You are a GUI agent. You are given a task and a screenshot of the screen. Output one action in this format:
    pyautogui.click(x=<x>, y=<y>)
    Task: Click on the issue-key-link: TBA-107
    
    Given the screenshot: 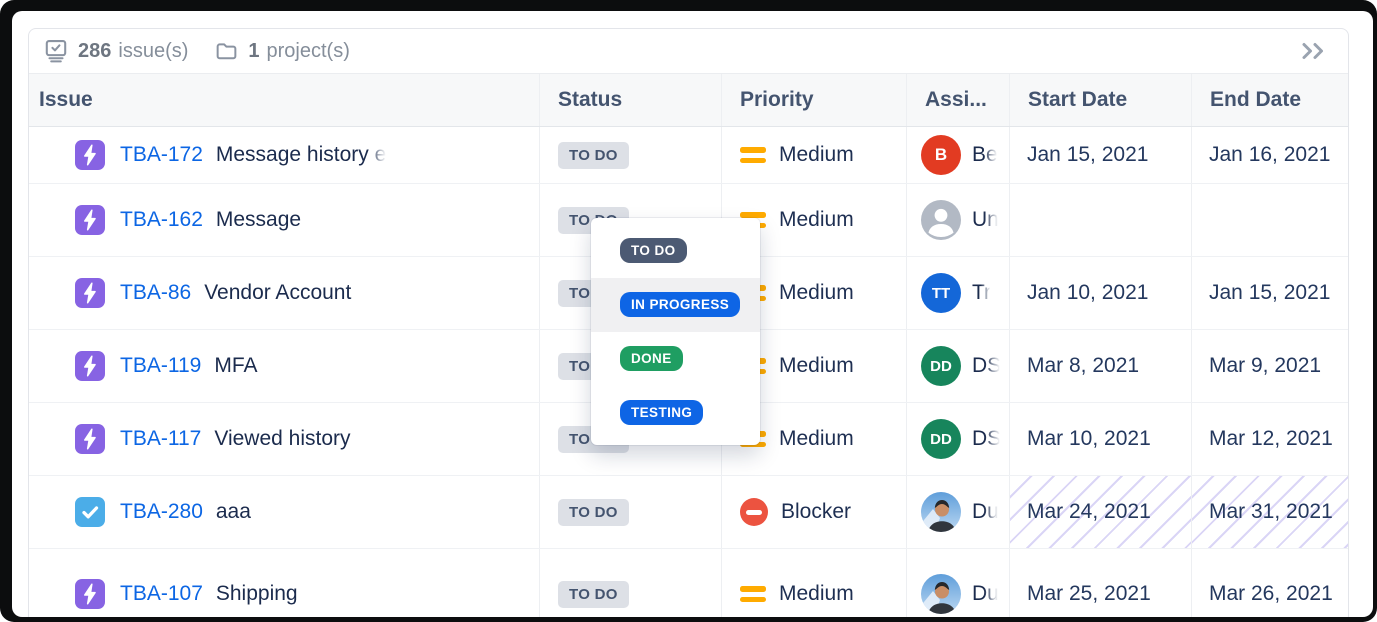 What is the action you would take?
    pyautogui.click(x=161, y=593)
    